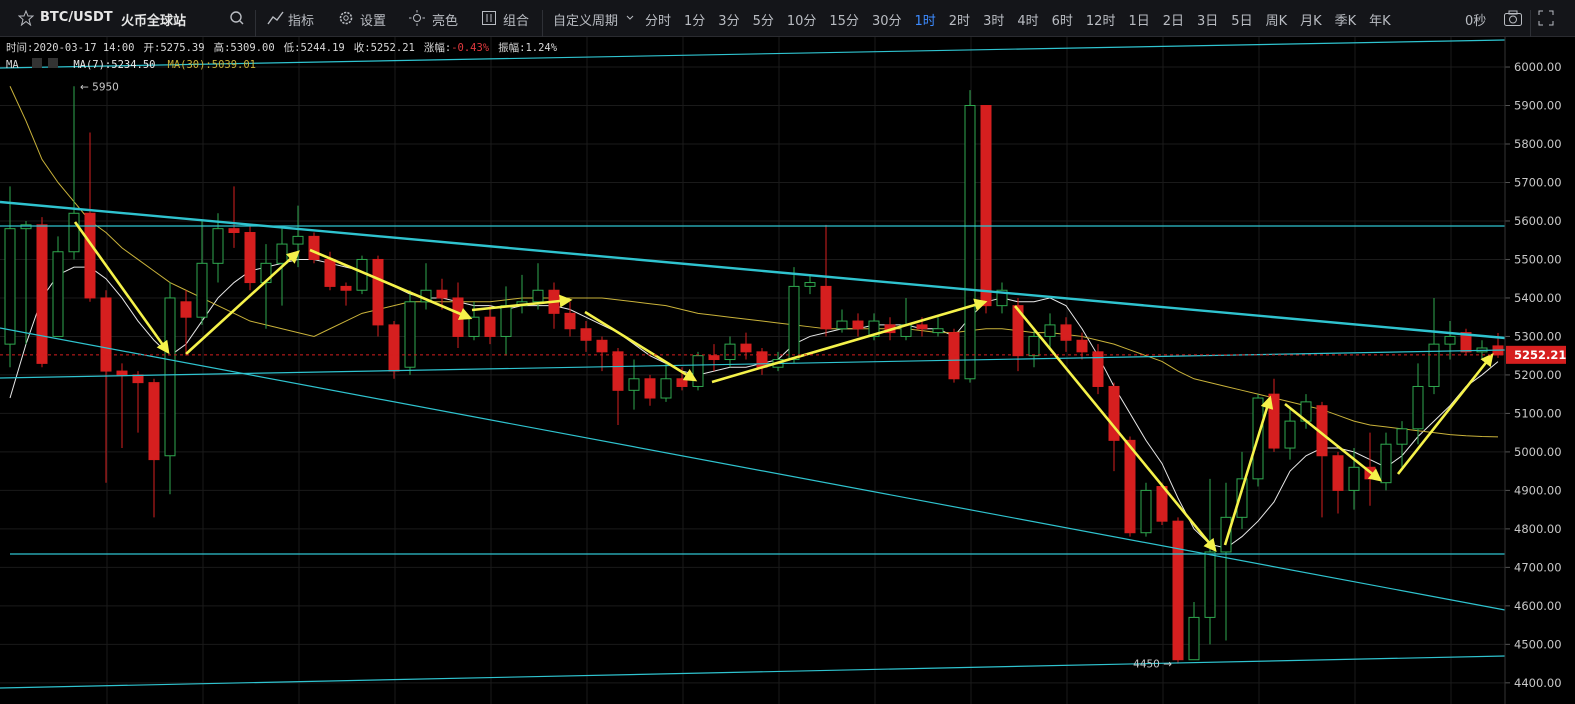 Image resolution: width=1575 pixels, height=704 pixels. I want to click on custom-period: 自定义周期, so click(586, 21).